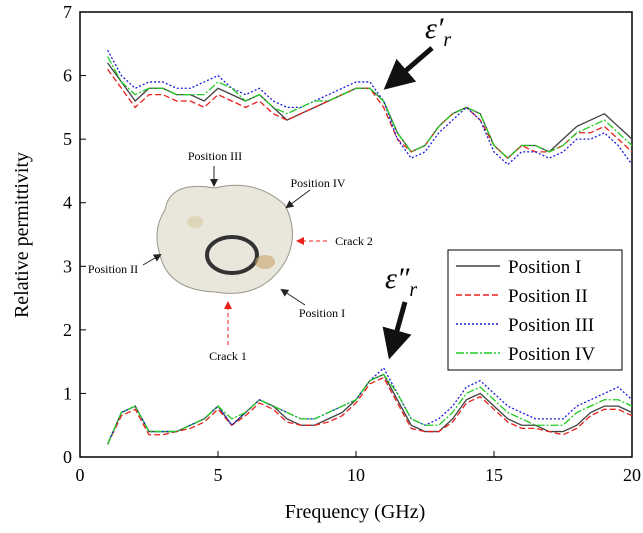 The width and height of the screenshot is (643, 533). What do you see at coordinates (218, 475) in the screenshot?
I see `x-tick-label: 5` at bounding box center [218, 475].